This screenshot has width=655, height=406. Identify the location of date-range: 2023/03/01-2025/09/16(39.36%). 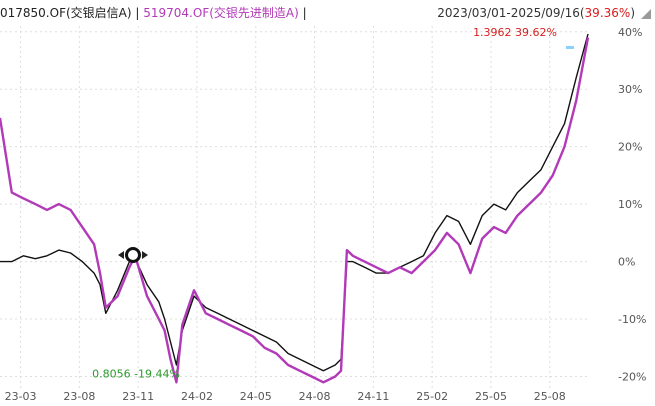
(536, 13).